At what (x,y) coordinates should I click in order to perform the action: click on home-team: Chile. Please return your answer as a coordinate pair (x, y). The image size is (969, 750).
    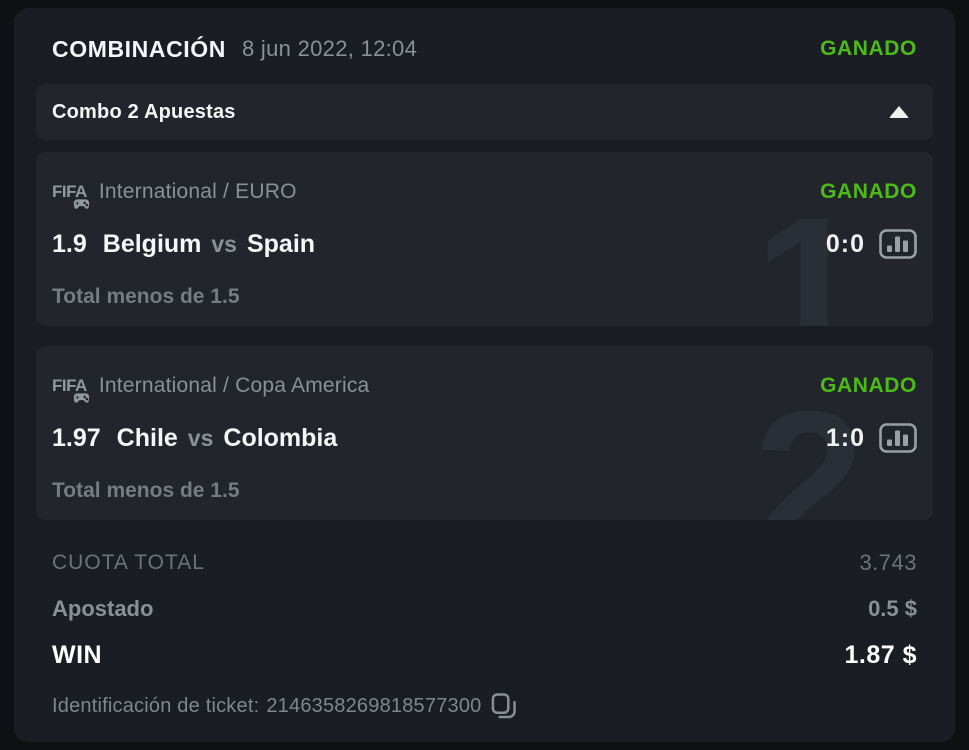
    Looking at the image, I should click on (147, 437).